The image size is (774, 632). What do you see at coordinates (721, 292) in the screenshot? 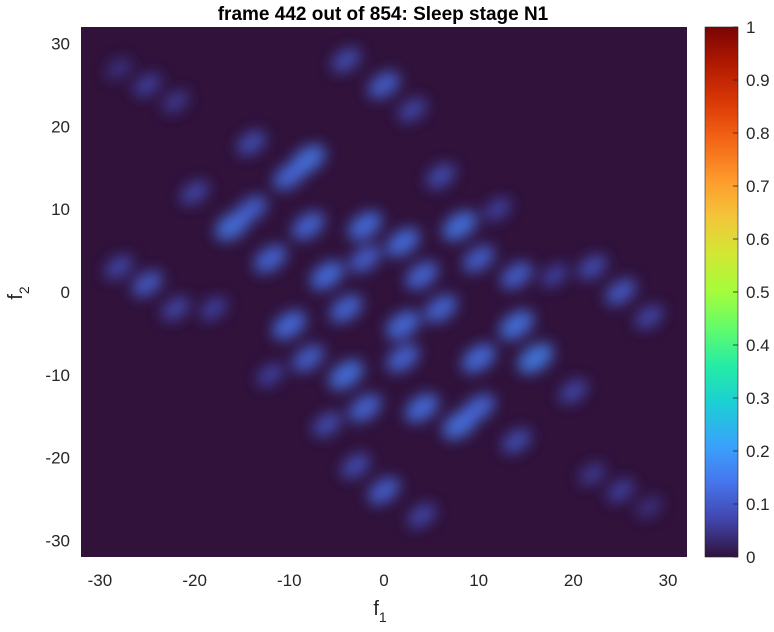
I see `colorbar-gradient` at bounding box center [721, 292].